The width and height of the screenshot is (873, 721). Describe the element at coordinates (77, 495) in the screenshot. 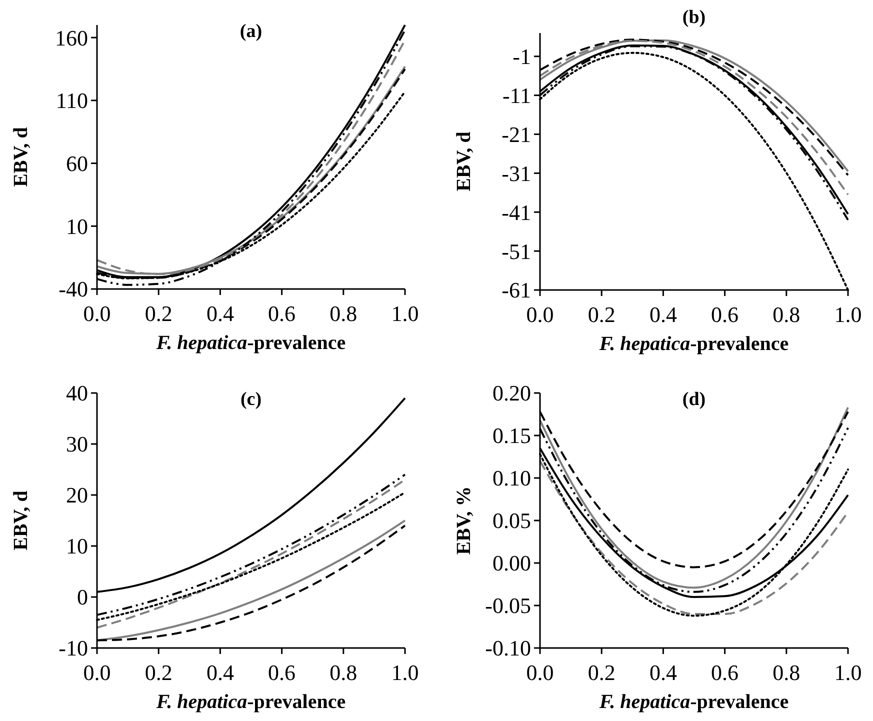

I see `y-tick-label: 20` at that location.